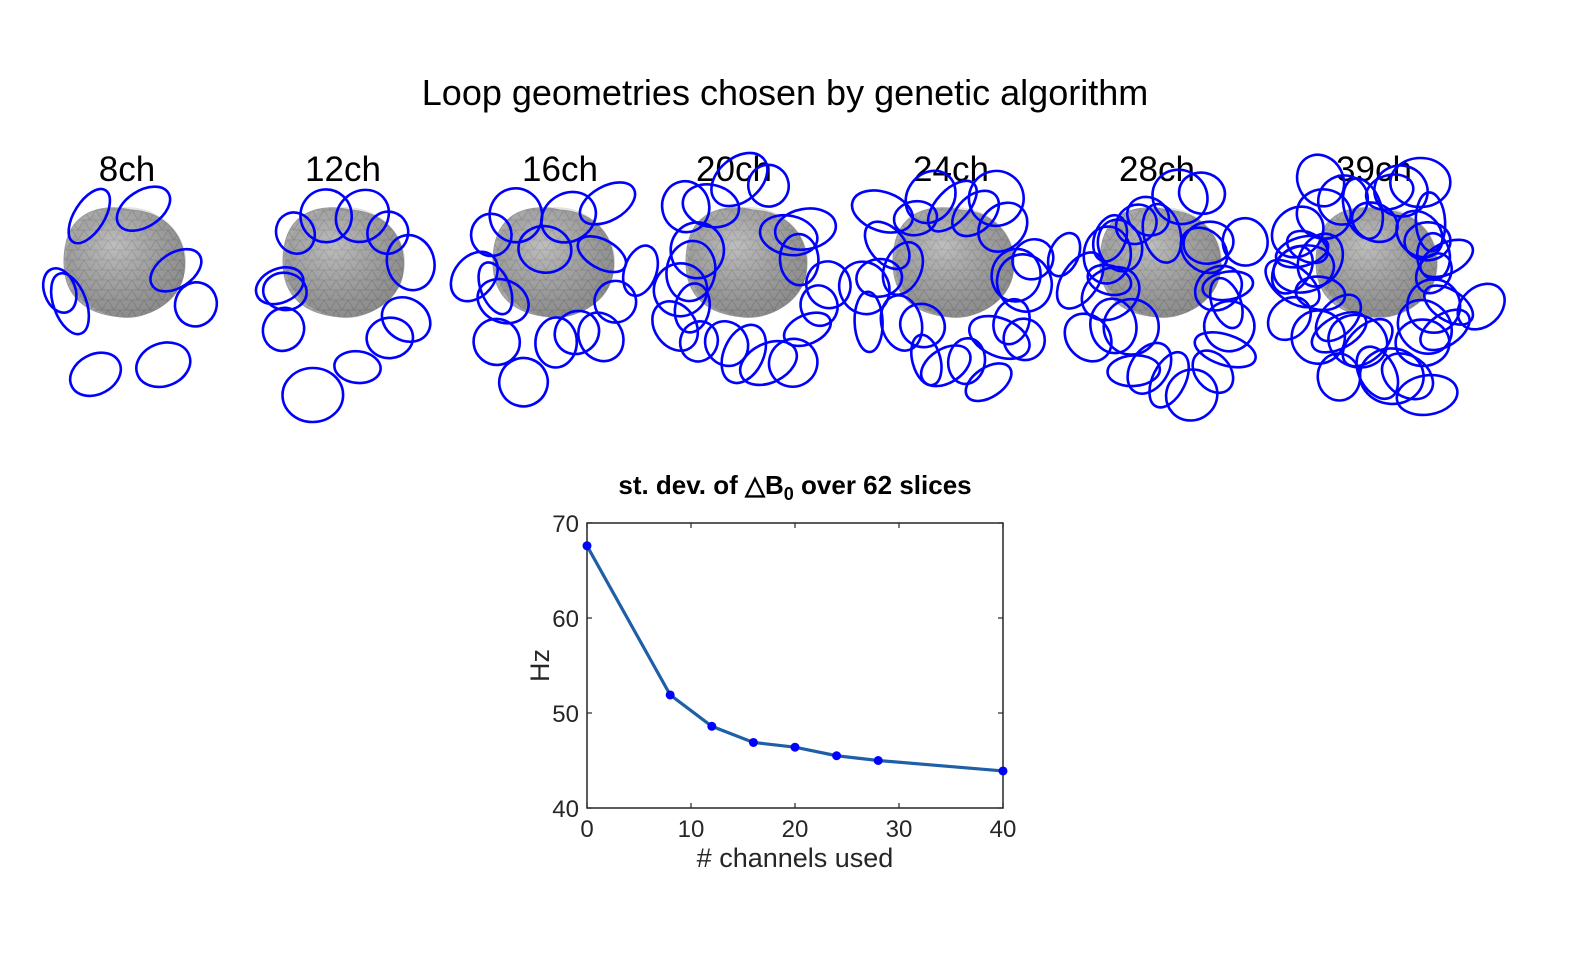 The width and height of the screenshot is (1570, 979). I want to click on coil-panel-28ch, so click(1157, 295).